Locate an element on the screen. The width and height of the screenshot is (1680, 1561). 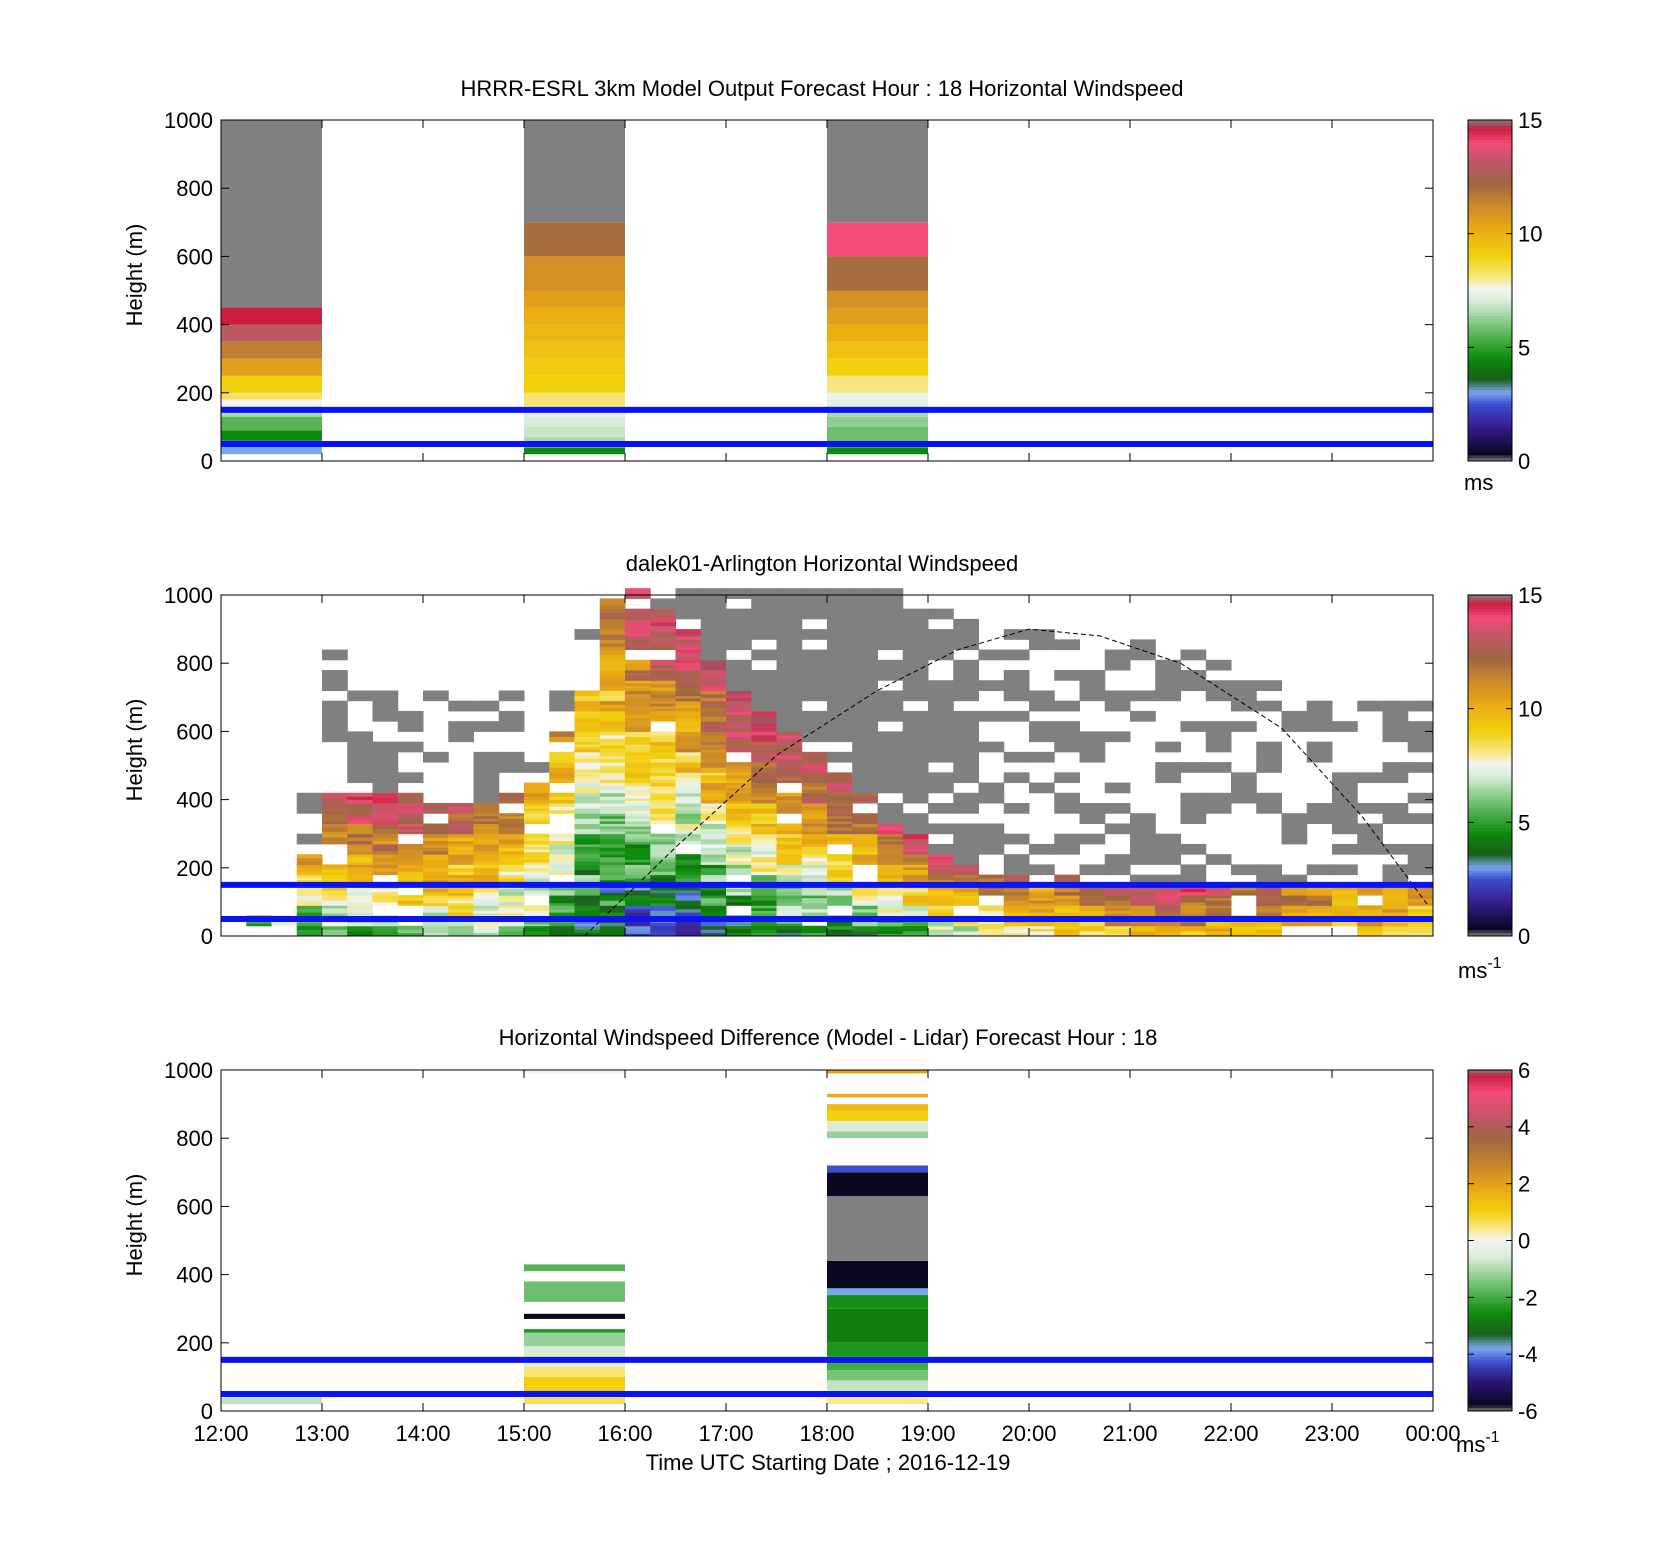
y-tick-label: 400 is located at coordinates (194, 800).